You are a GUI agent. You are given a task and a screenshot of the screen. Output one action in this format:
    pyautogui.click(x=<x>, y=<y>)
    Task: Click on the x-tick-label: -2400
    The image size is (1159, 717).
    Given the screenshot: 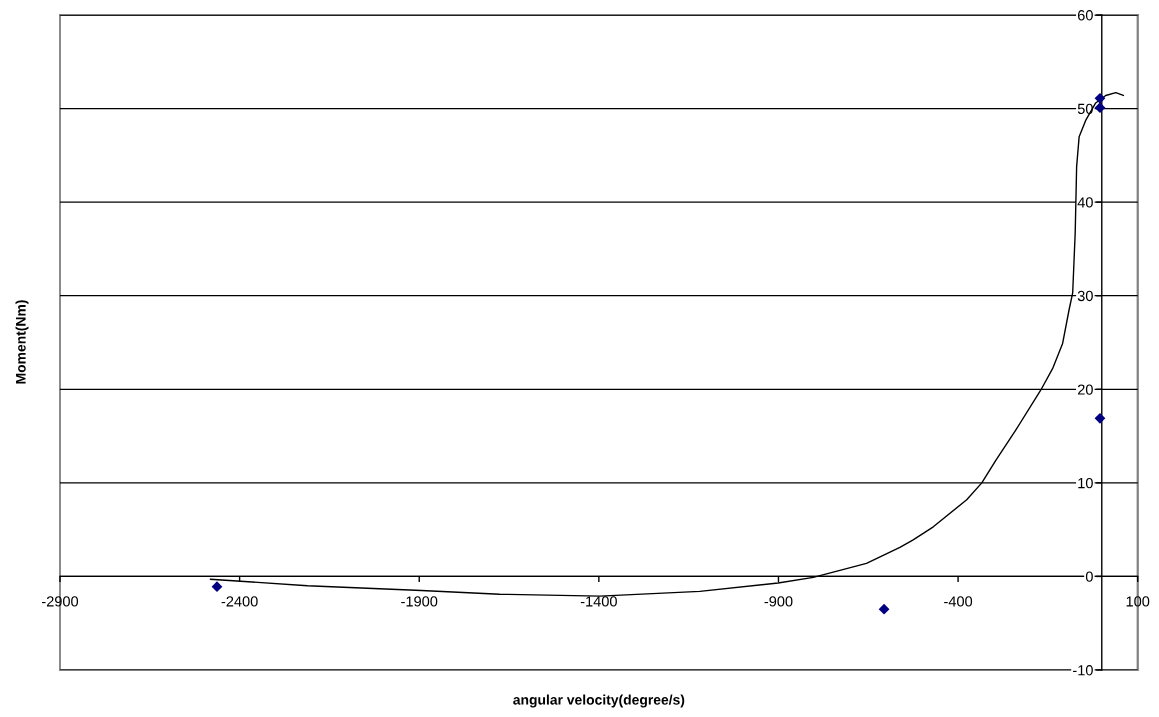 What is the action you would take?
    pyautogui.click(x=239, y=601)
    